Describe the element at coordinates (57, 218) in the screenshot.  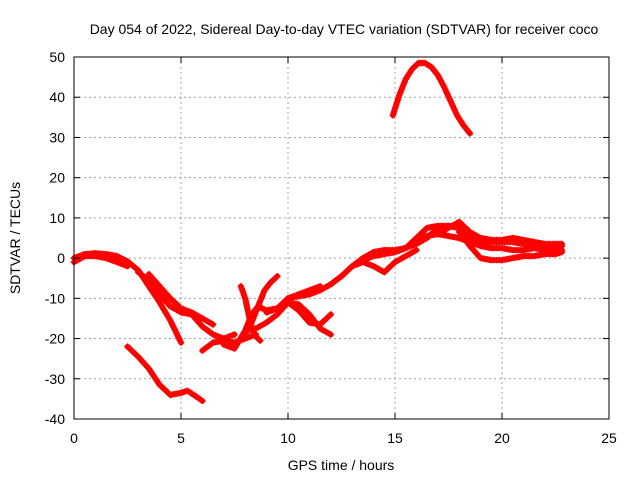
I see `y-tick-label: 10` at that location.